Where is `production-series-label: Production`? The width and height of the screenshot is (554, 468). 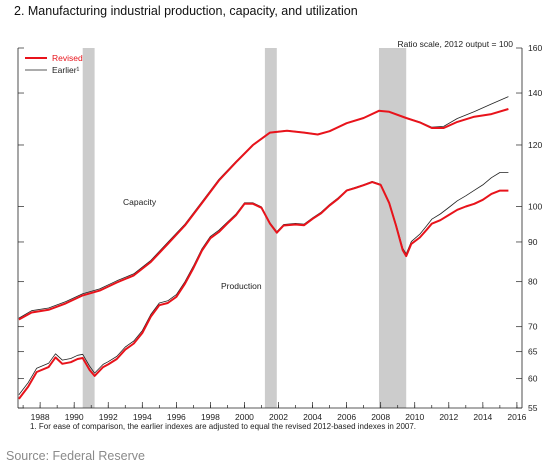 production-series-label: Production is located at coordinates (241, 286).